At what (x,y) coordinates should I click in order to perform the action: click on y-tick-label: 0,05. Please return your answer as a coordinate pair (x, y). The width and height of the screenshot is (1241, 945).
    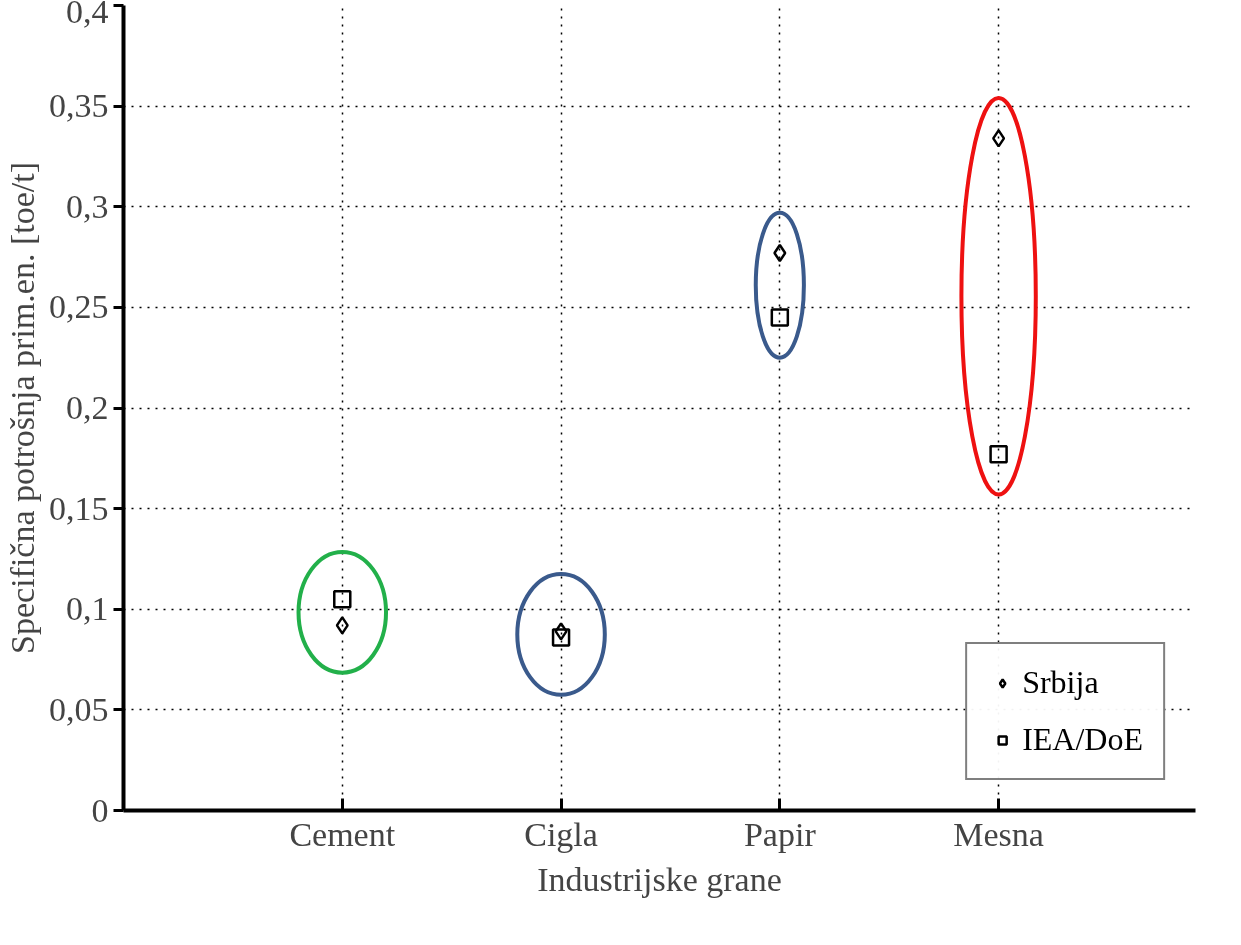
    Looking at the image, I should click on (79, 709).